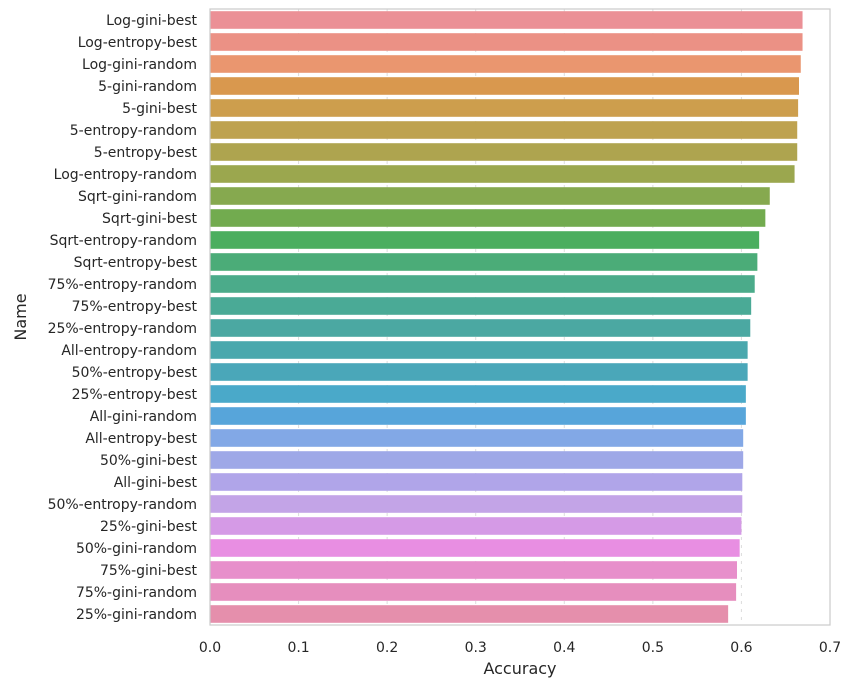  I want to click on x-tick-label: 0.2, so click(387, 648).